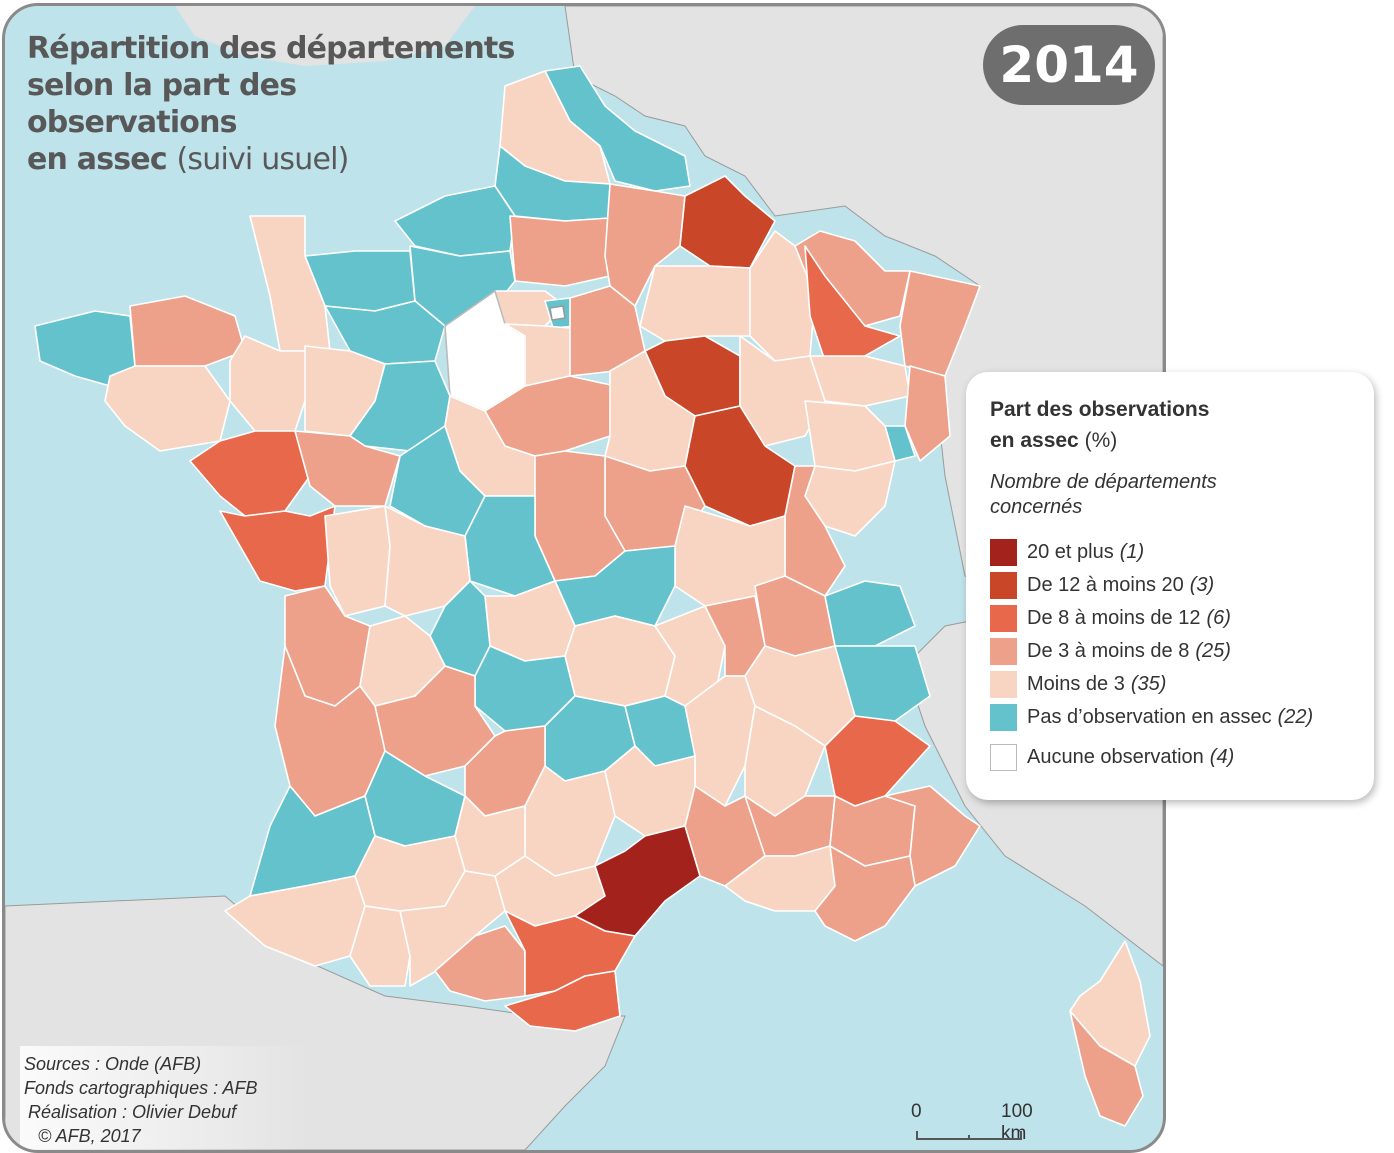  Describe the element at coordinates (927, 413) in the screenshot. I see `department-haut-rhin` at that location.